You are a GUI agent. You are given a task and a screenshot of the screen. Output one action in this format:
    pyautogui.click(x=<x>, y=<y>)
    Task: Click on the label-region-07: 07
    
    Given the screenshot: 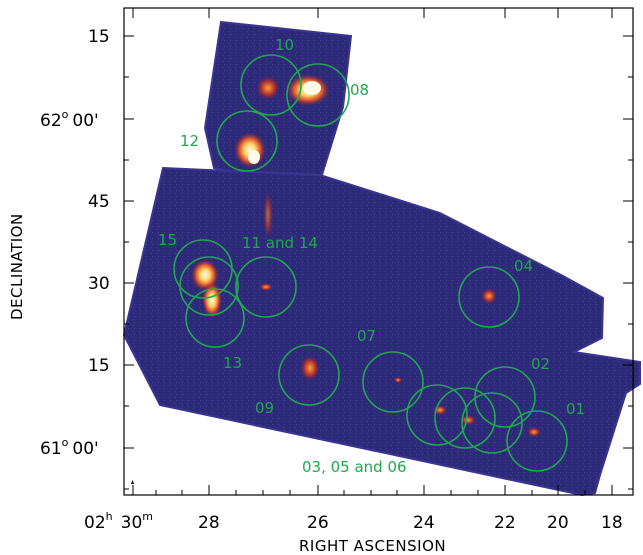 What is the action you would take?
    pyautogui.click(x=366, y=336)
    